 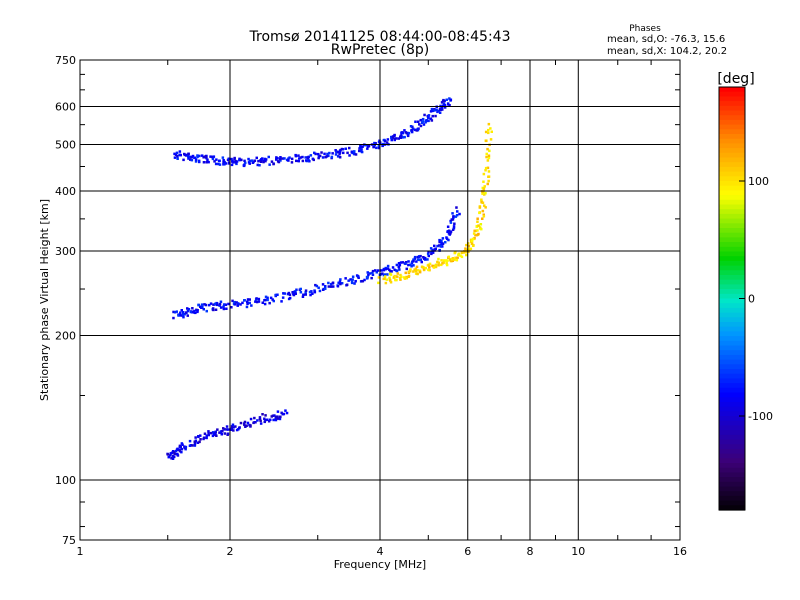 What do you see at coordinates (380, 37) in the screenshot?
I see `chart-title: Tromsø 20141125 08:44:00-08:45:43` at bounding box center [380, 37].